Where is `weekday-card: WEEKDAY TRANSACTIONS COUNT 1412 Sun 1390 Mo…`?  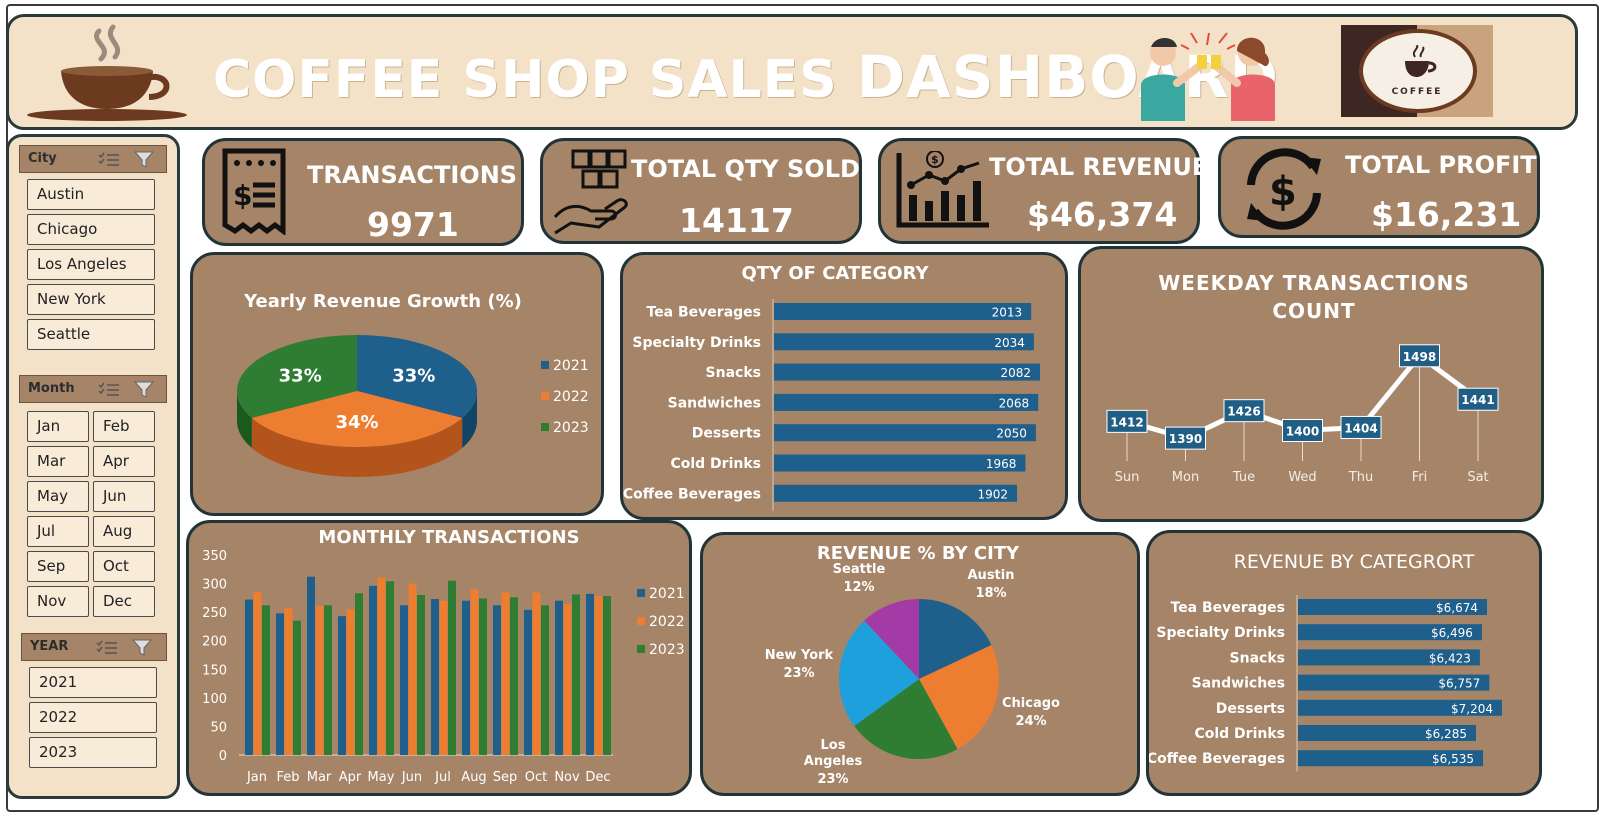 weekday-card: WEEKDAY TRANSACTIONS COUNT 1412 Sun 1390 Mo… is located at coordinates (1311, 384).